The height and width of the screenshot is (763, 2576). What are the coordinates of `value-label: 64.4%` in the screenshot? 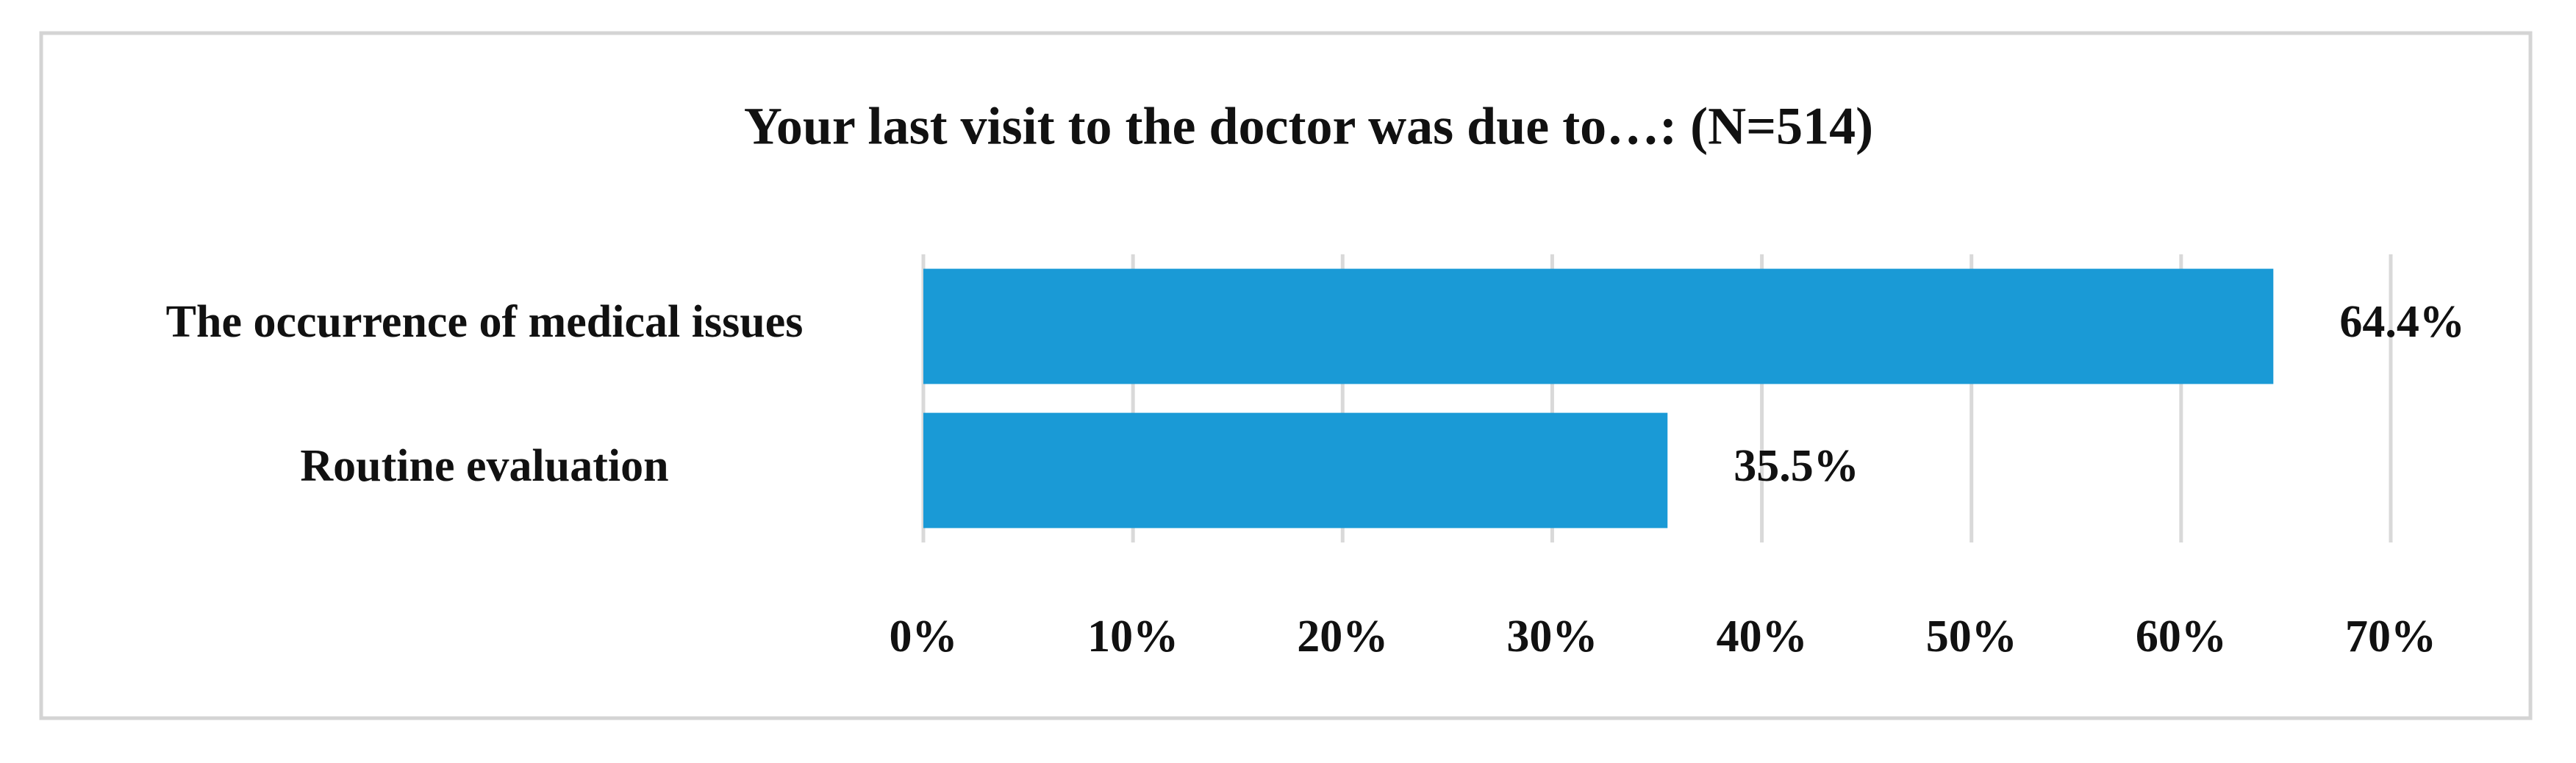 It's located at (2402, 322).